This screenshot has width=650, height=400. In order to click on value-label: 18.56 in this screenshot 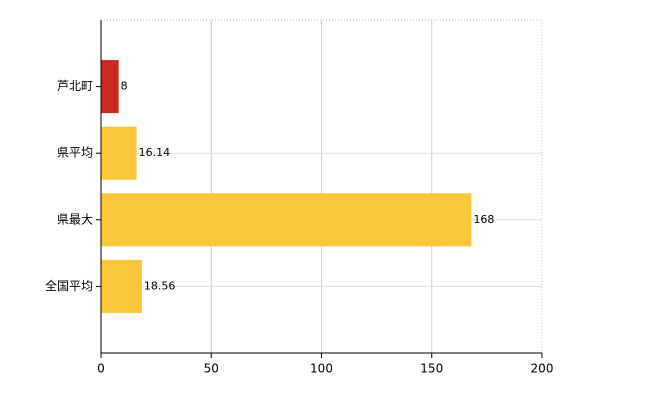, I will do `click(160, 285)`.